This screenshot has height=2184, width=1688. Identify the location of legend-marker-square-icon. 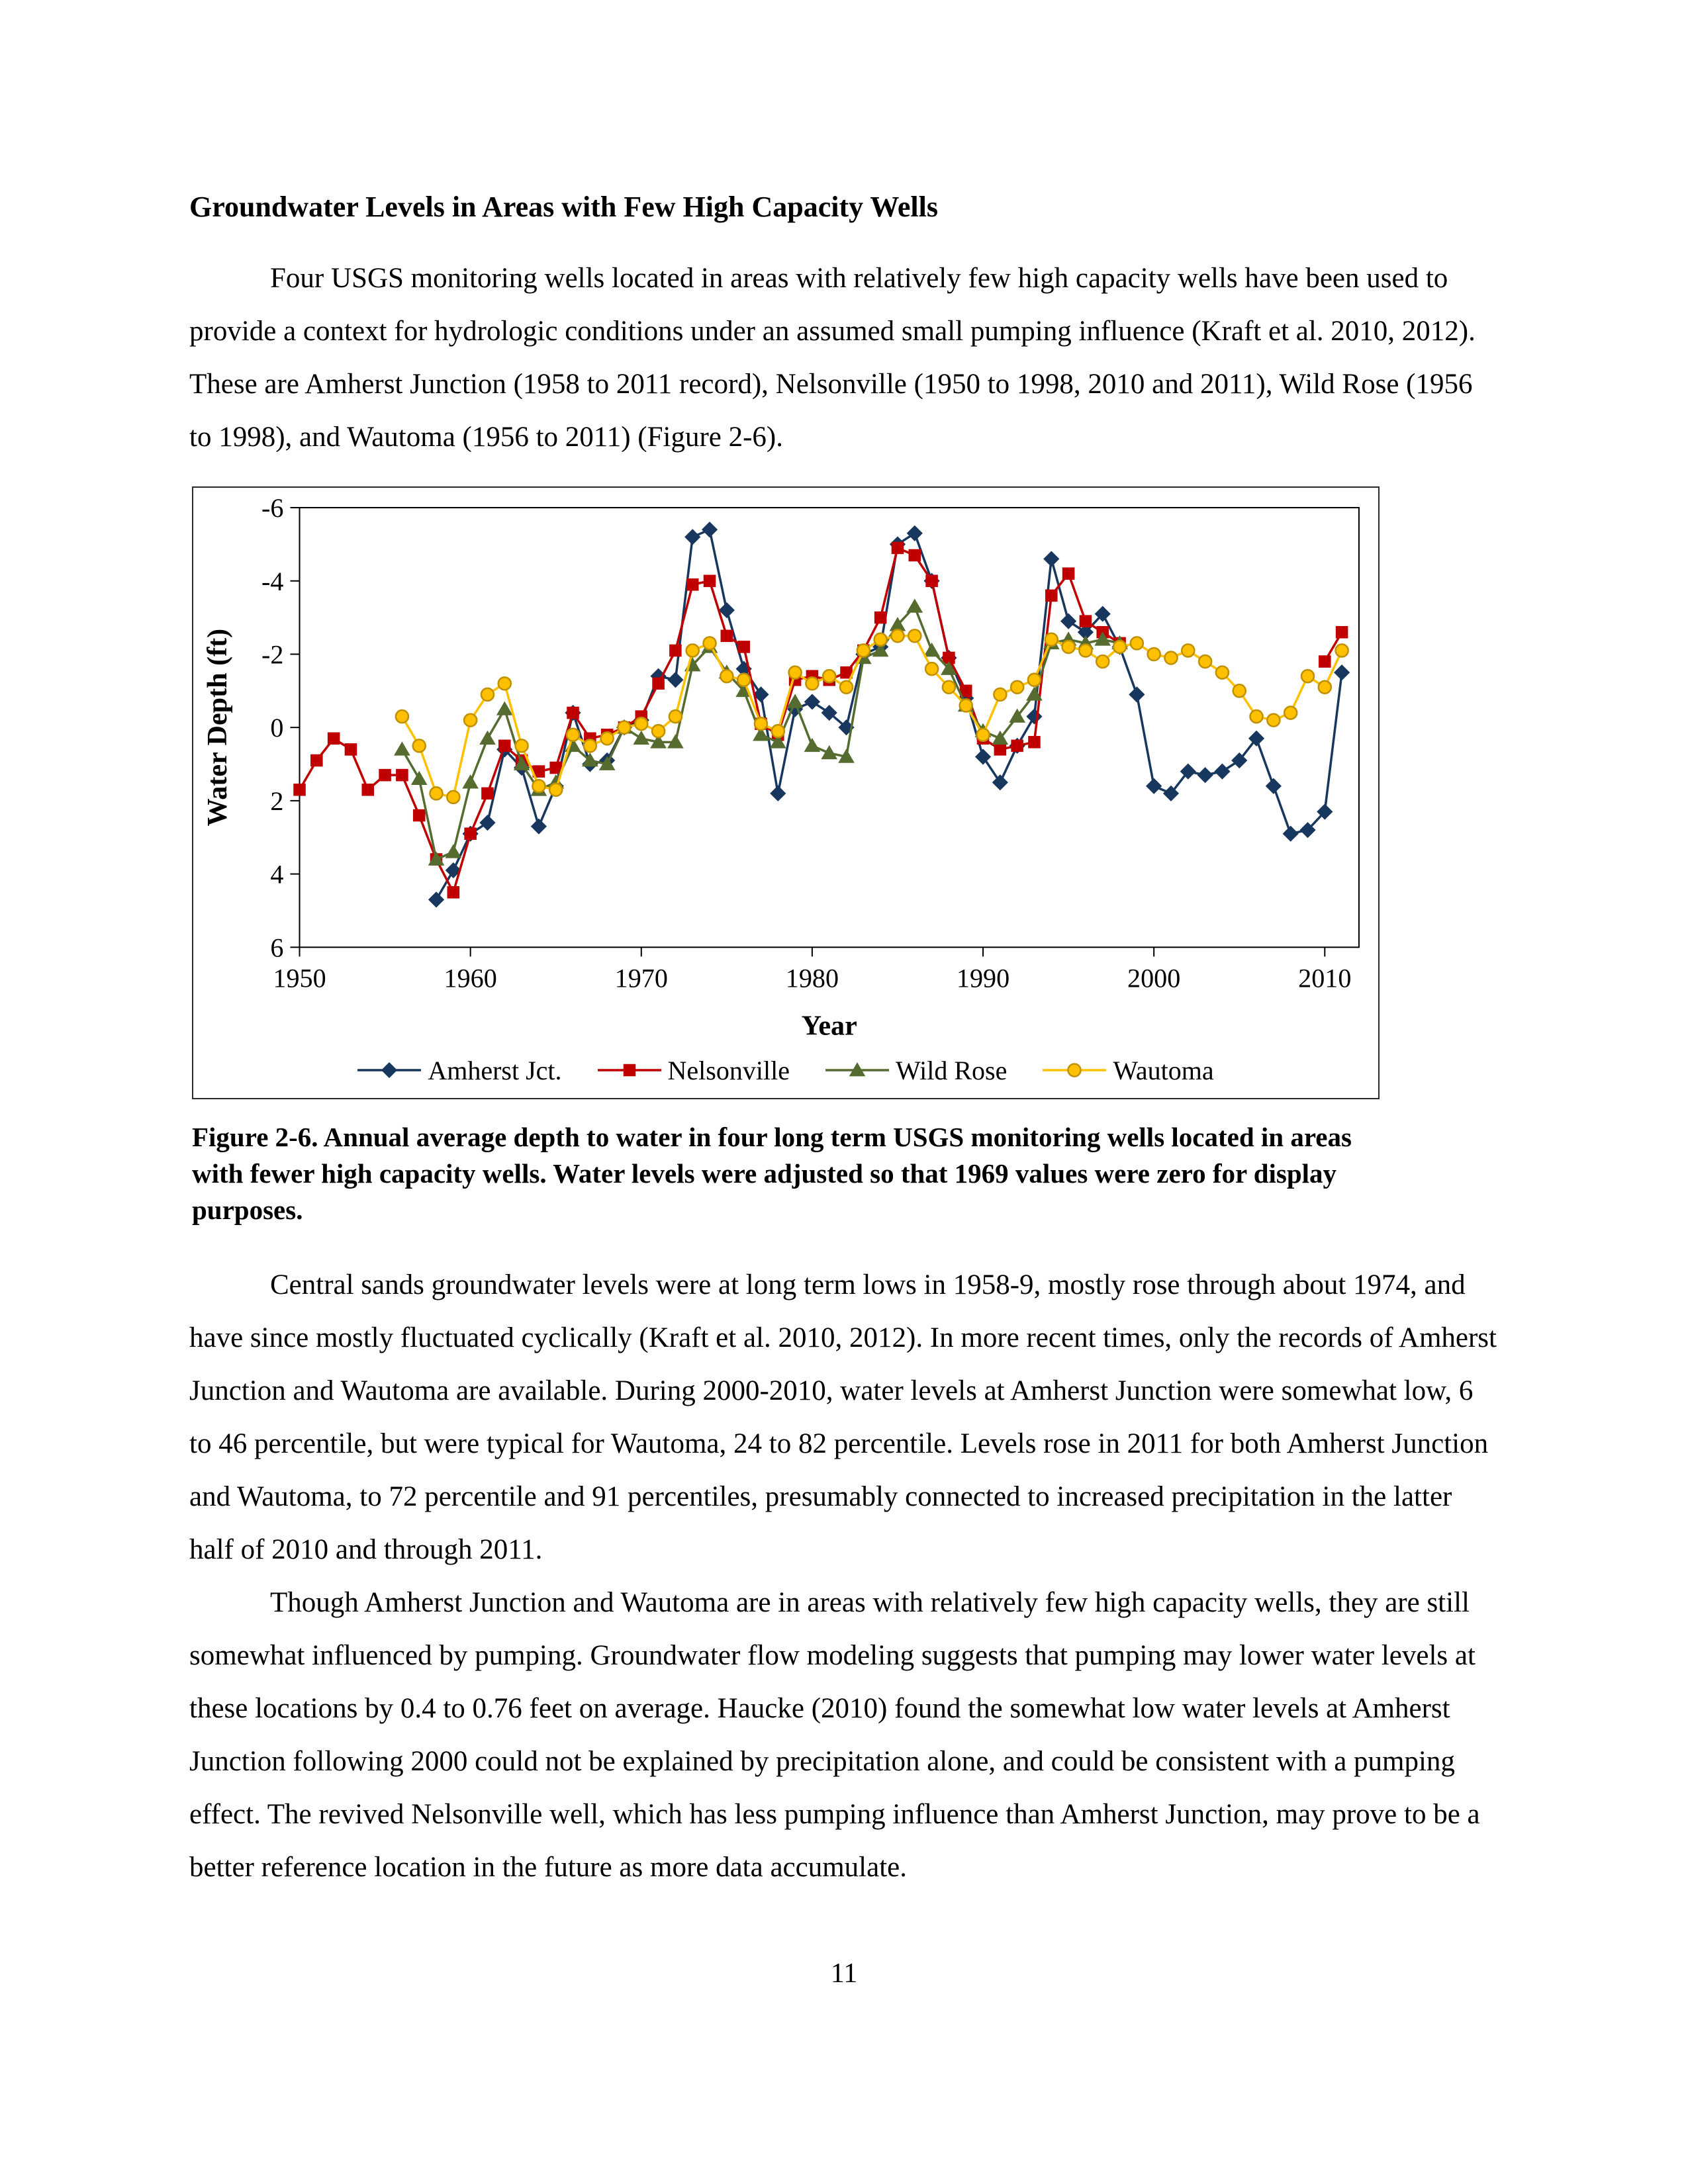
(629, 1070).